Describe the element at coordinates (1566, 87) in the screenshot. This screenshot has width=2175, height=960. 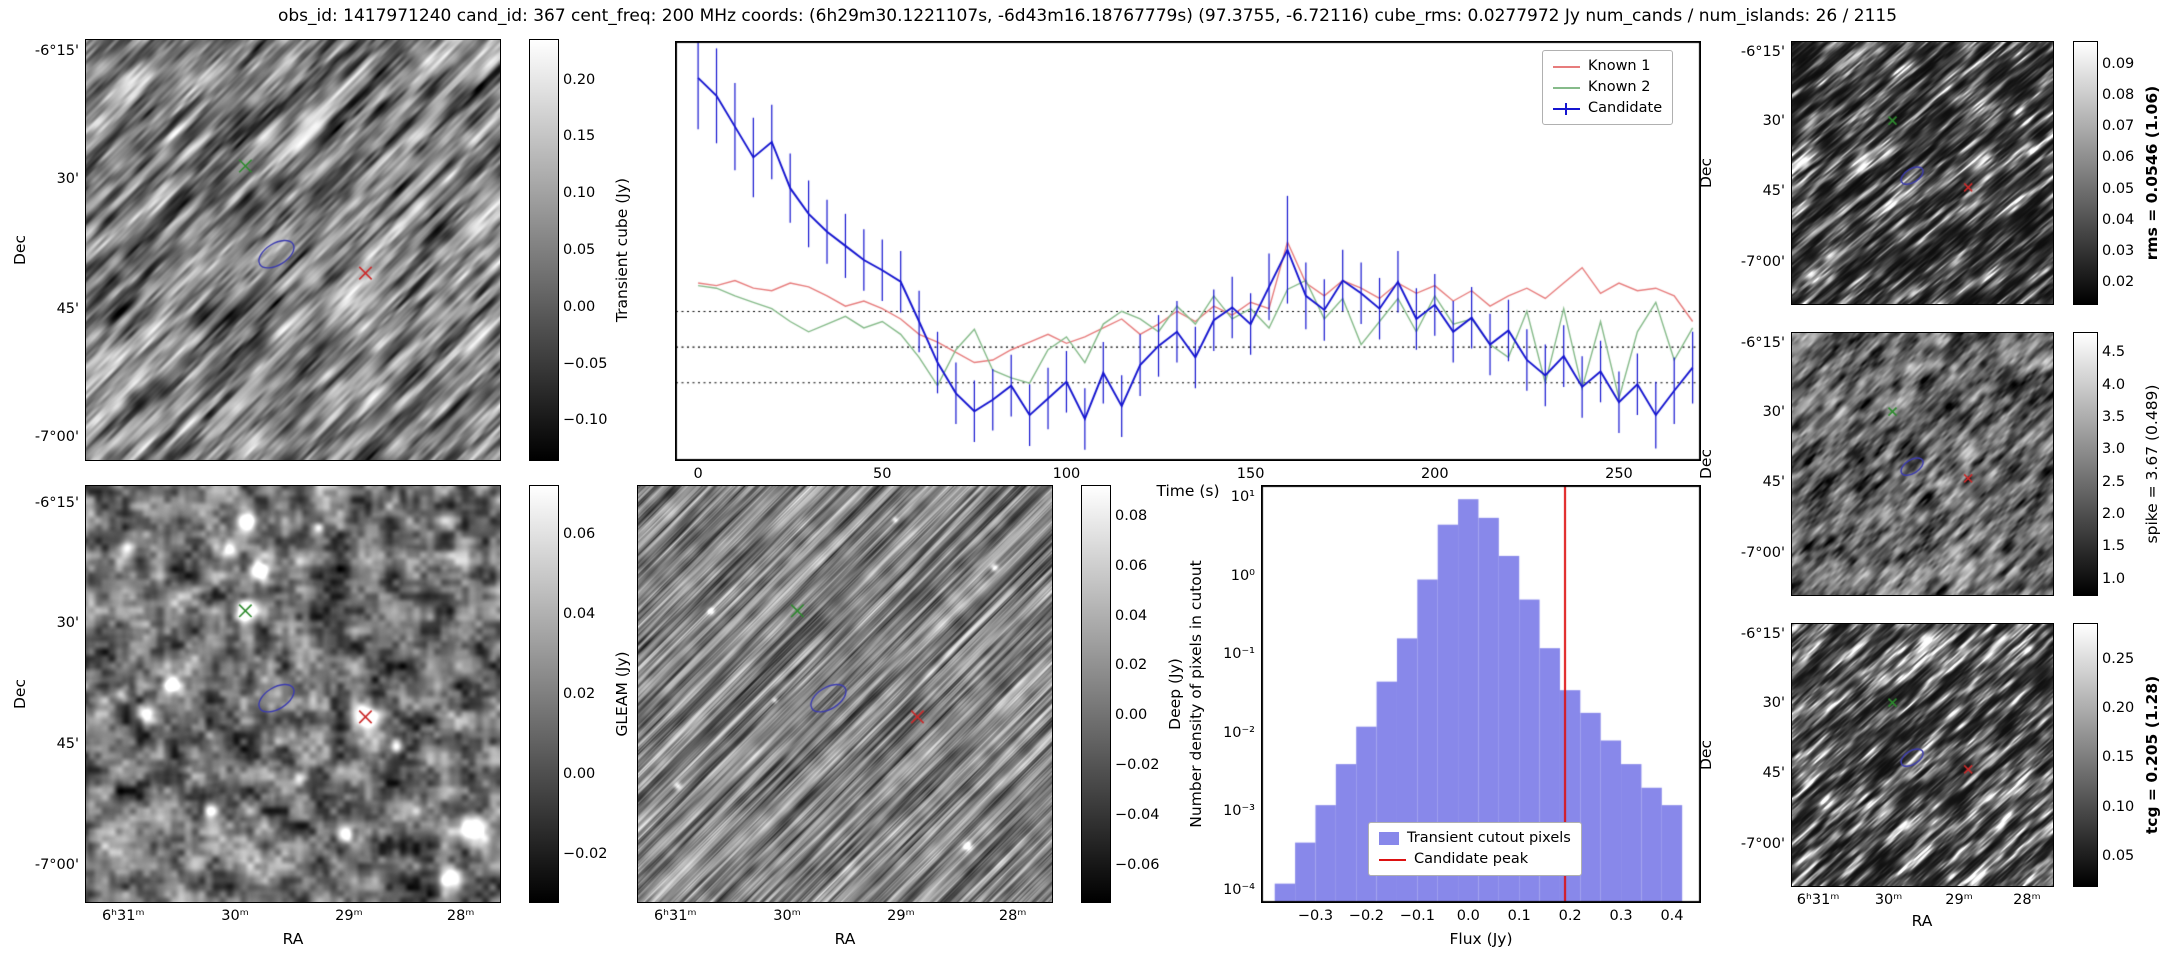
I see `known2-line-swatch` at that location.